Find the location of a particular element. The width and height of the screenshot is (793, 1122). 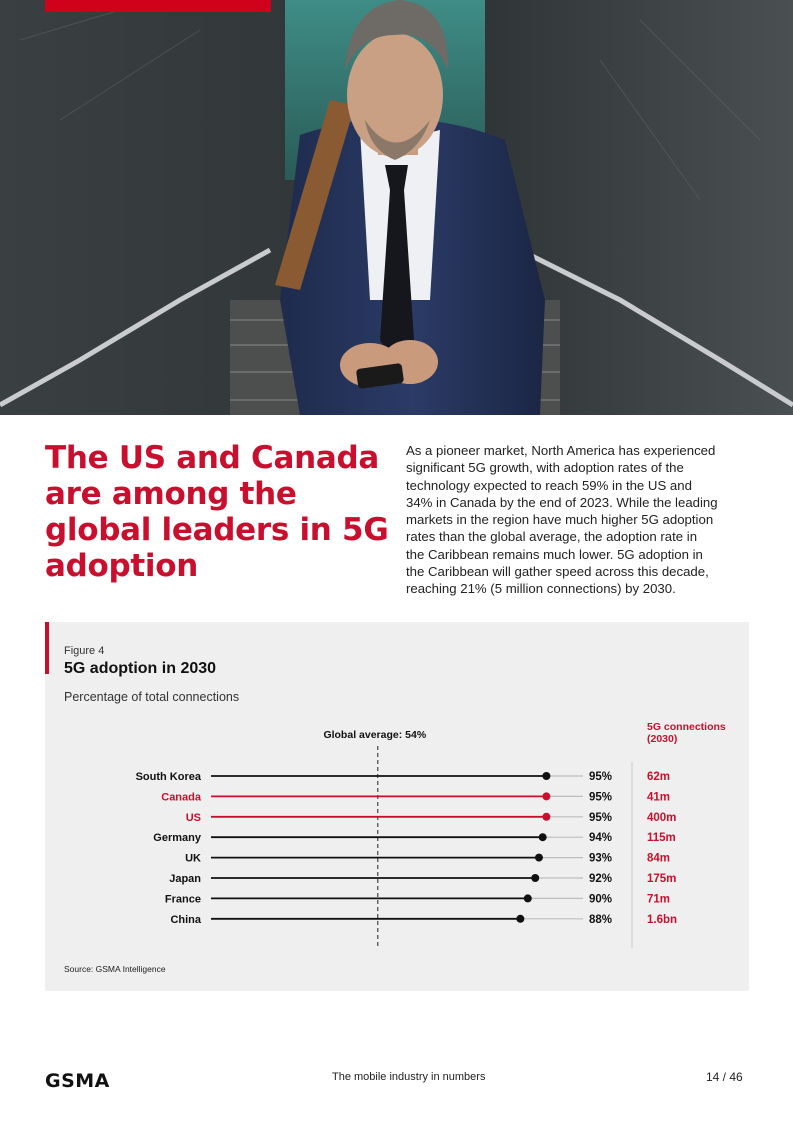

headline-line: are among the is located at coordinates (171, 494).